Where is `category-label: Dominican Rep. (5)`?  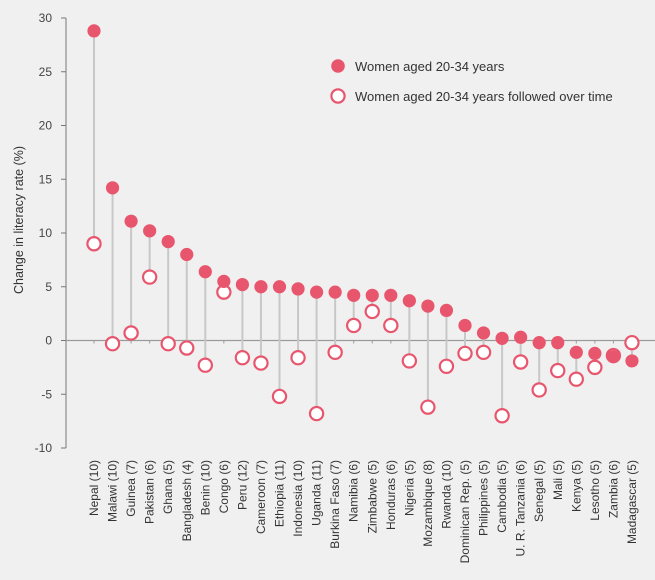 category-label: Dominican Rep. (5) is located at coordinates (465, 511).